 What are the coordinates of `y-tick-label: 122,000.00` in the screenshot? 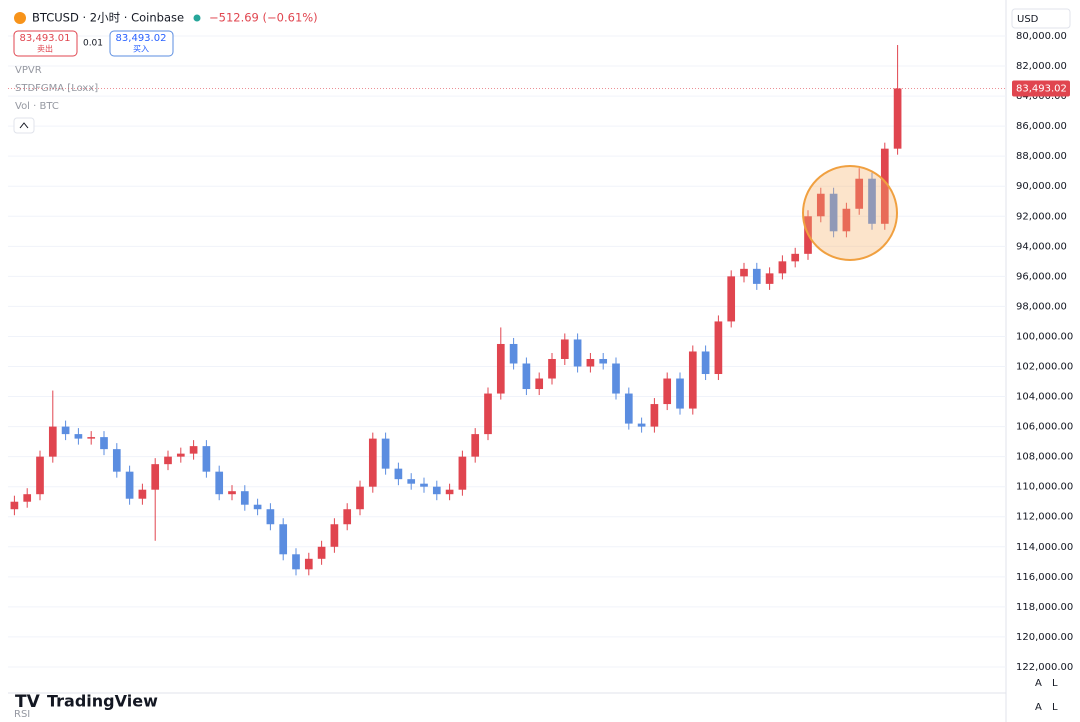 It's located at (1044, 667).